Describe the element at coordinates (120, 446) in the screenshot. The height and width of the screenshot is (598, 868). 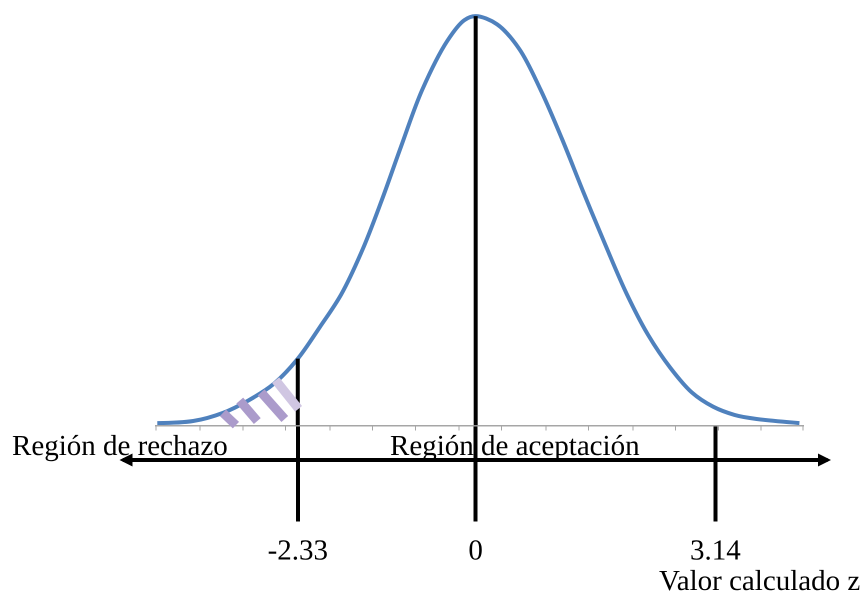
I see `text: Región de rechazo` at that location.